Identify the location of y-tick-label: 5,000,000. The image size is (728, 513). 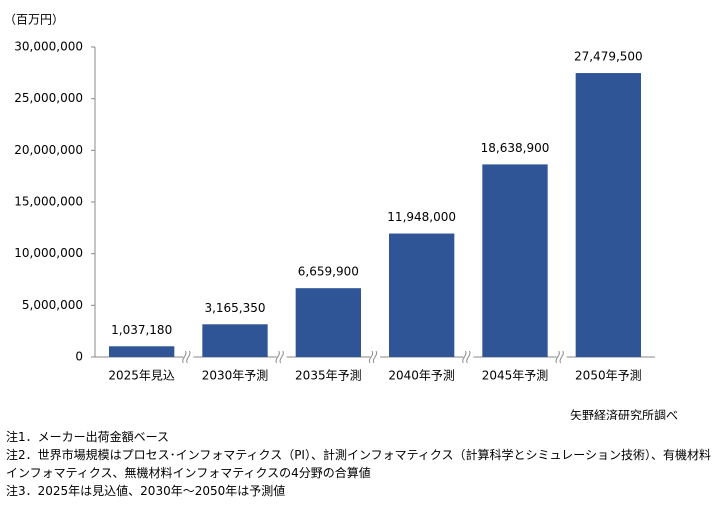
(52, 305).